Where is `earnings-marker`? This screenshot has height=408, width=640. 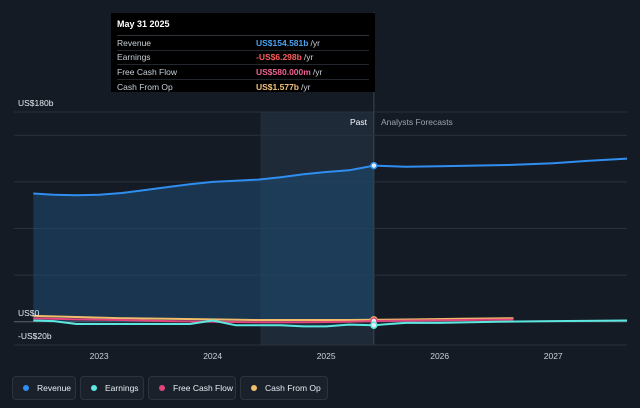
earnings-marker is located at coordinates (374, 325).